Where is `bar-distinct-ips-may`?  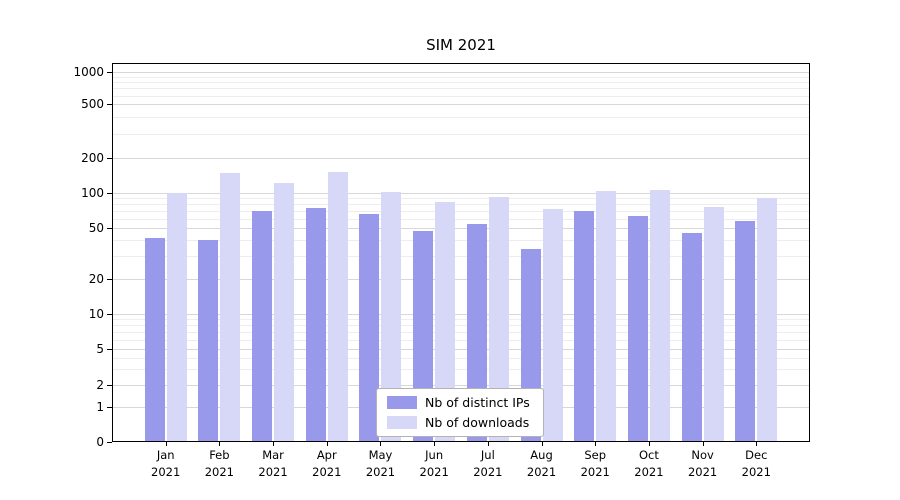 bar-distinct-ips-may is located at coordinates (369, 327).